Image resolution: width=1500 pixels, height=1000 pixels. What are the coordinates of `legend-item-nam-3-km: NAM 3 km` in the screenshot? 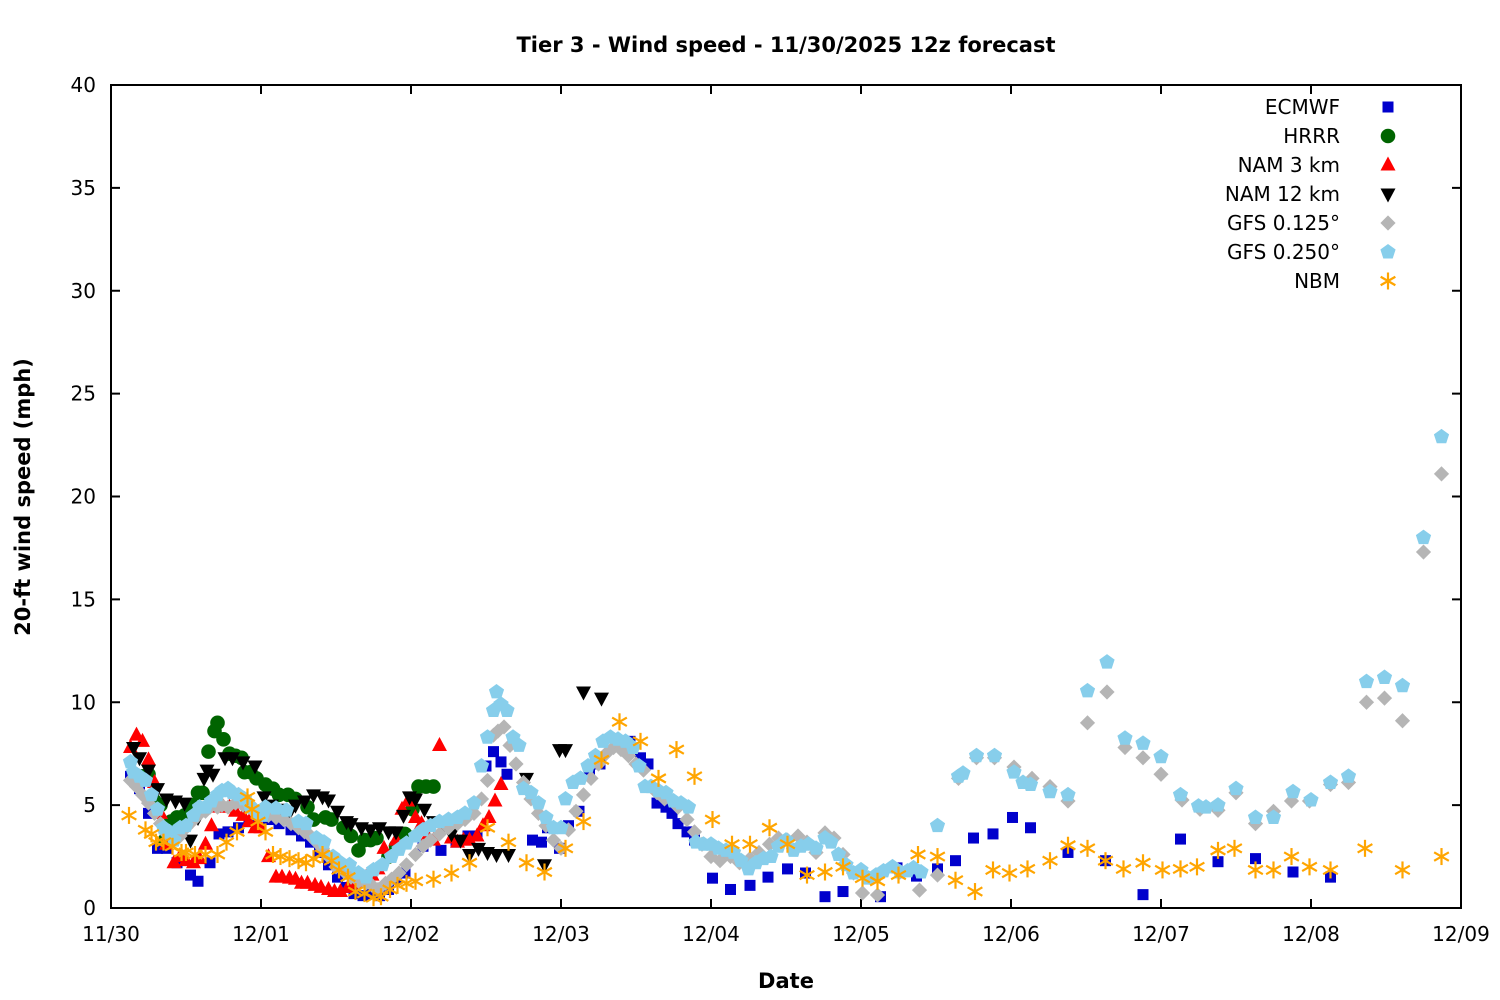 It's located at (1317, 165).